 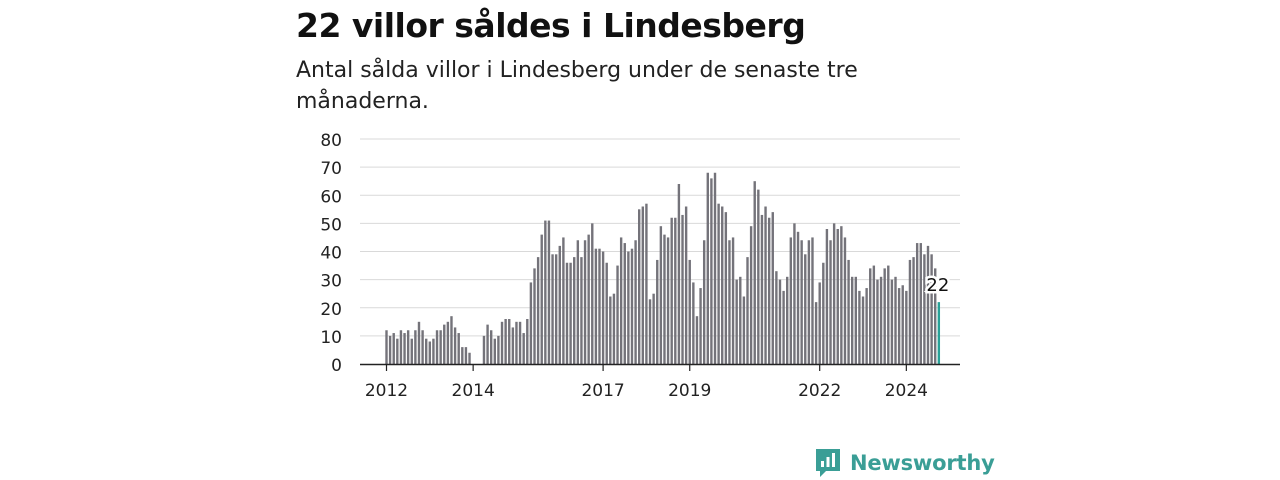 What do you see at coordinates (331, 141) in the screenshot?
I see `y-tick-label: 80` at bounding box center [331, 141].